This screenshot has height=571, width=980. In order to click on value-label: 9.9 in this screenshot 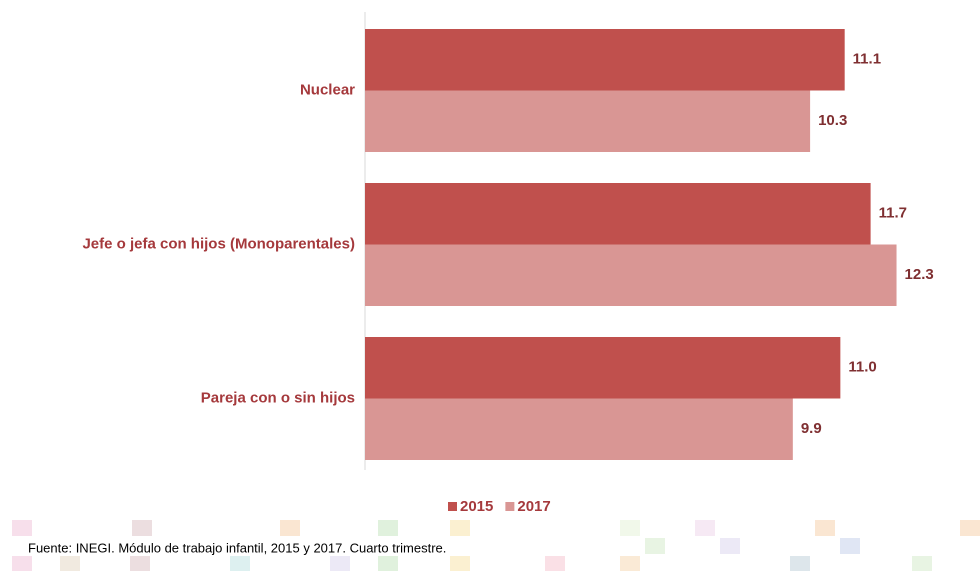, I will do `click(811, 428)`.